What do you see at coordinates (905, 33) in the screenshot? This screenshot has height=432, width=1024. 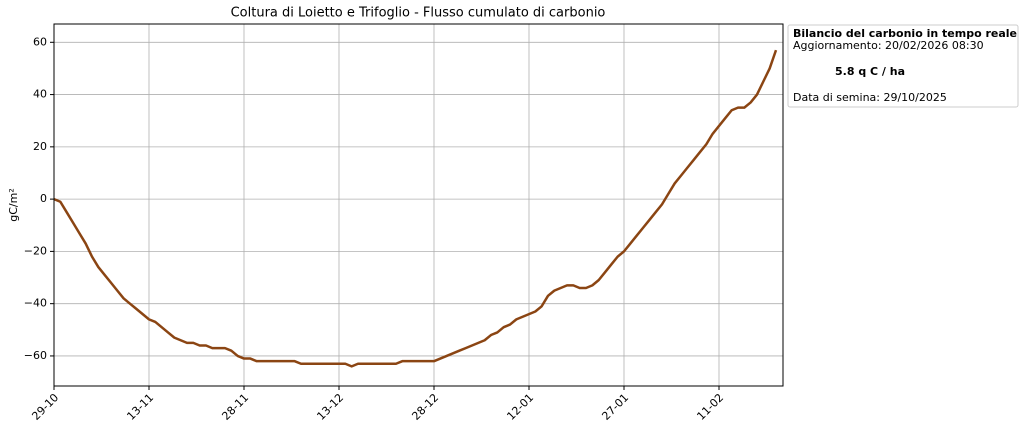 I see `info-title: Bilancio del carbonio in tempo reale` at bounding box center [905, 33].